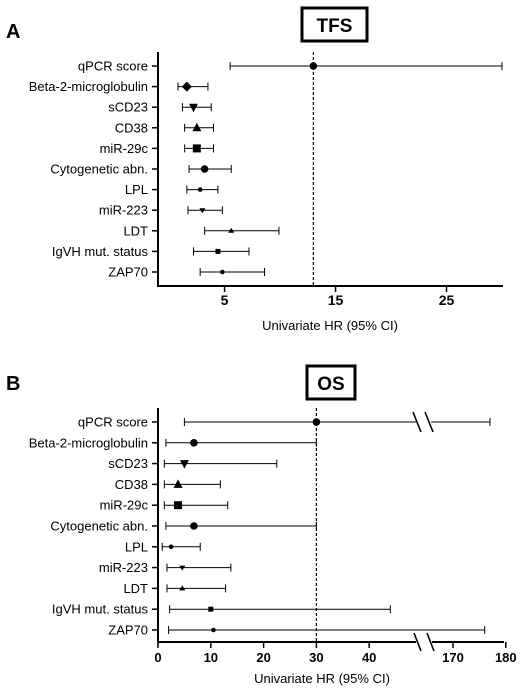 The width and height of the screenshot is (520, 696). What do you see at coordinates (128, 107) in the screenshot?
I see `panel-a-row-label: sCD23` at bounding box center [128, 107].